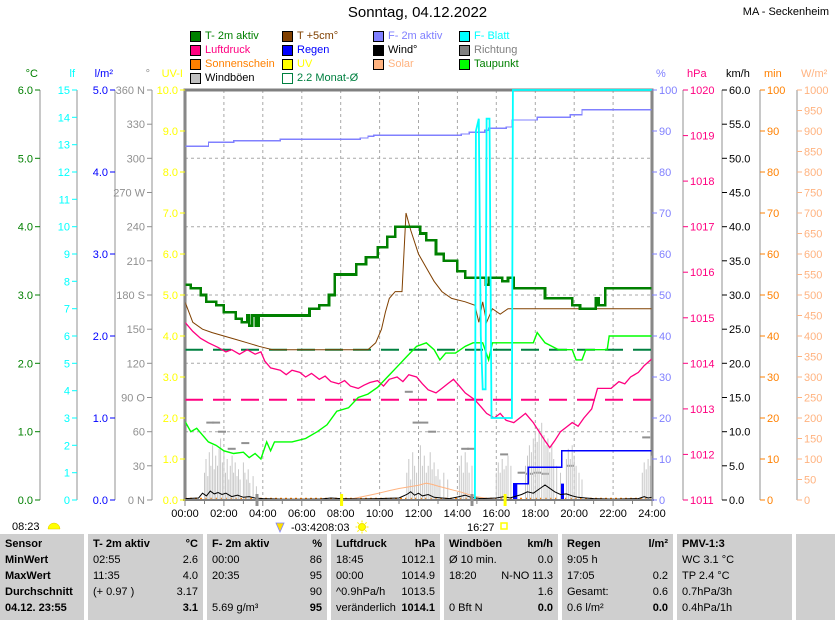 This screenshot has height=620, width=835. Describe the element at coordinates (703, 544) in the screenshot. I see `column-header: PMV-1:3` at that location.